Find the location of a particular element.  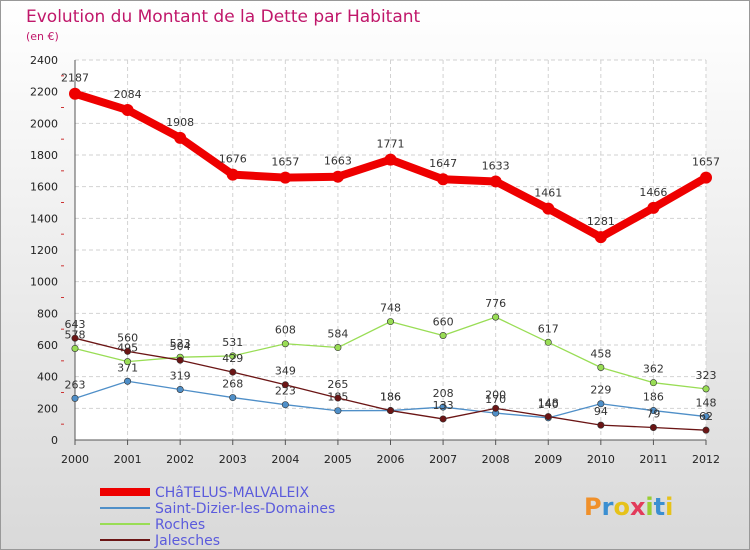

data-label: 371 is located at coordinates (127, 367).